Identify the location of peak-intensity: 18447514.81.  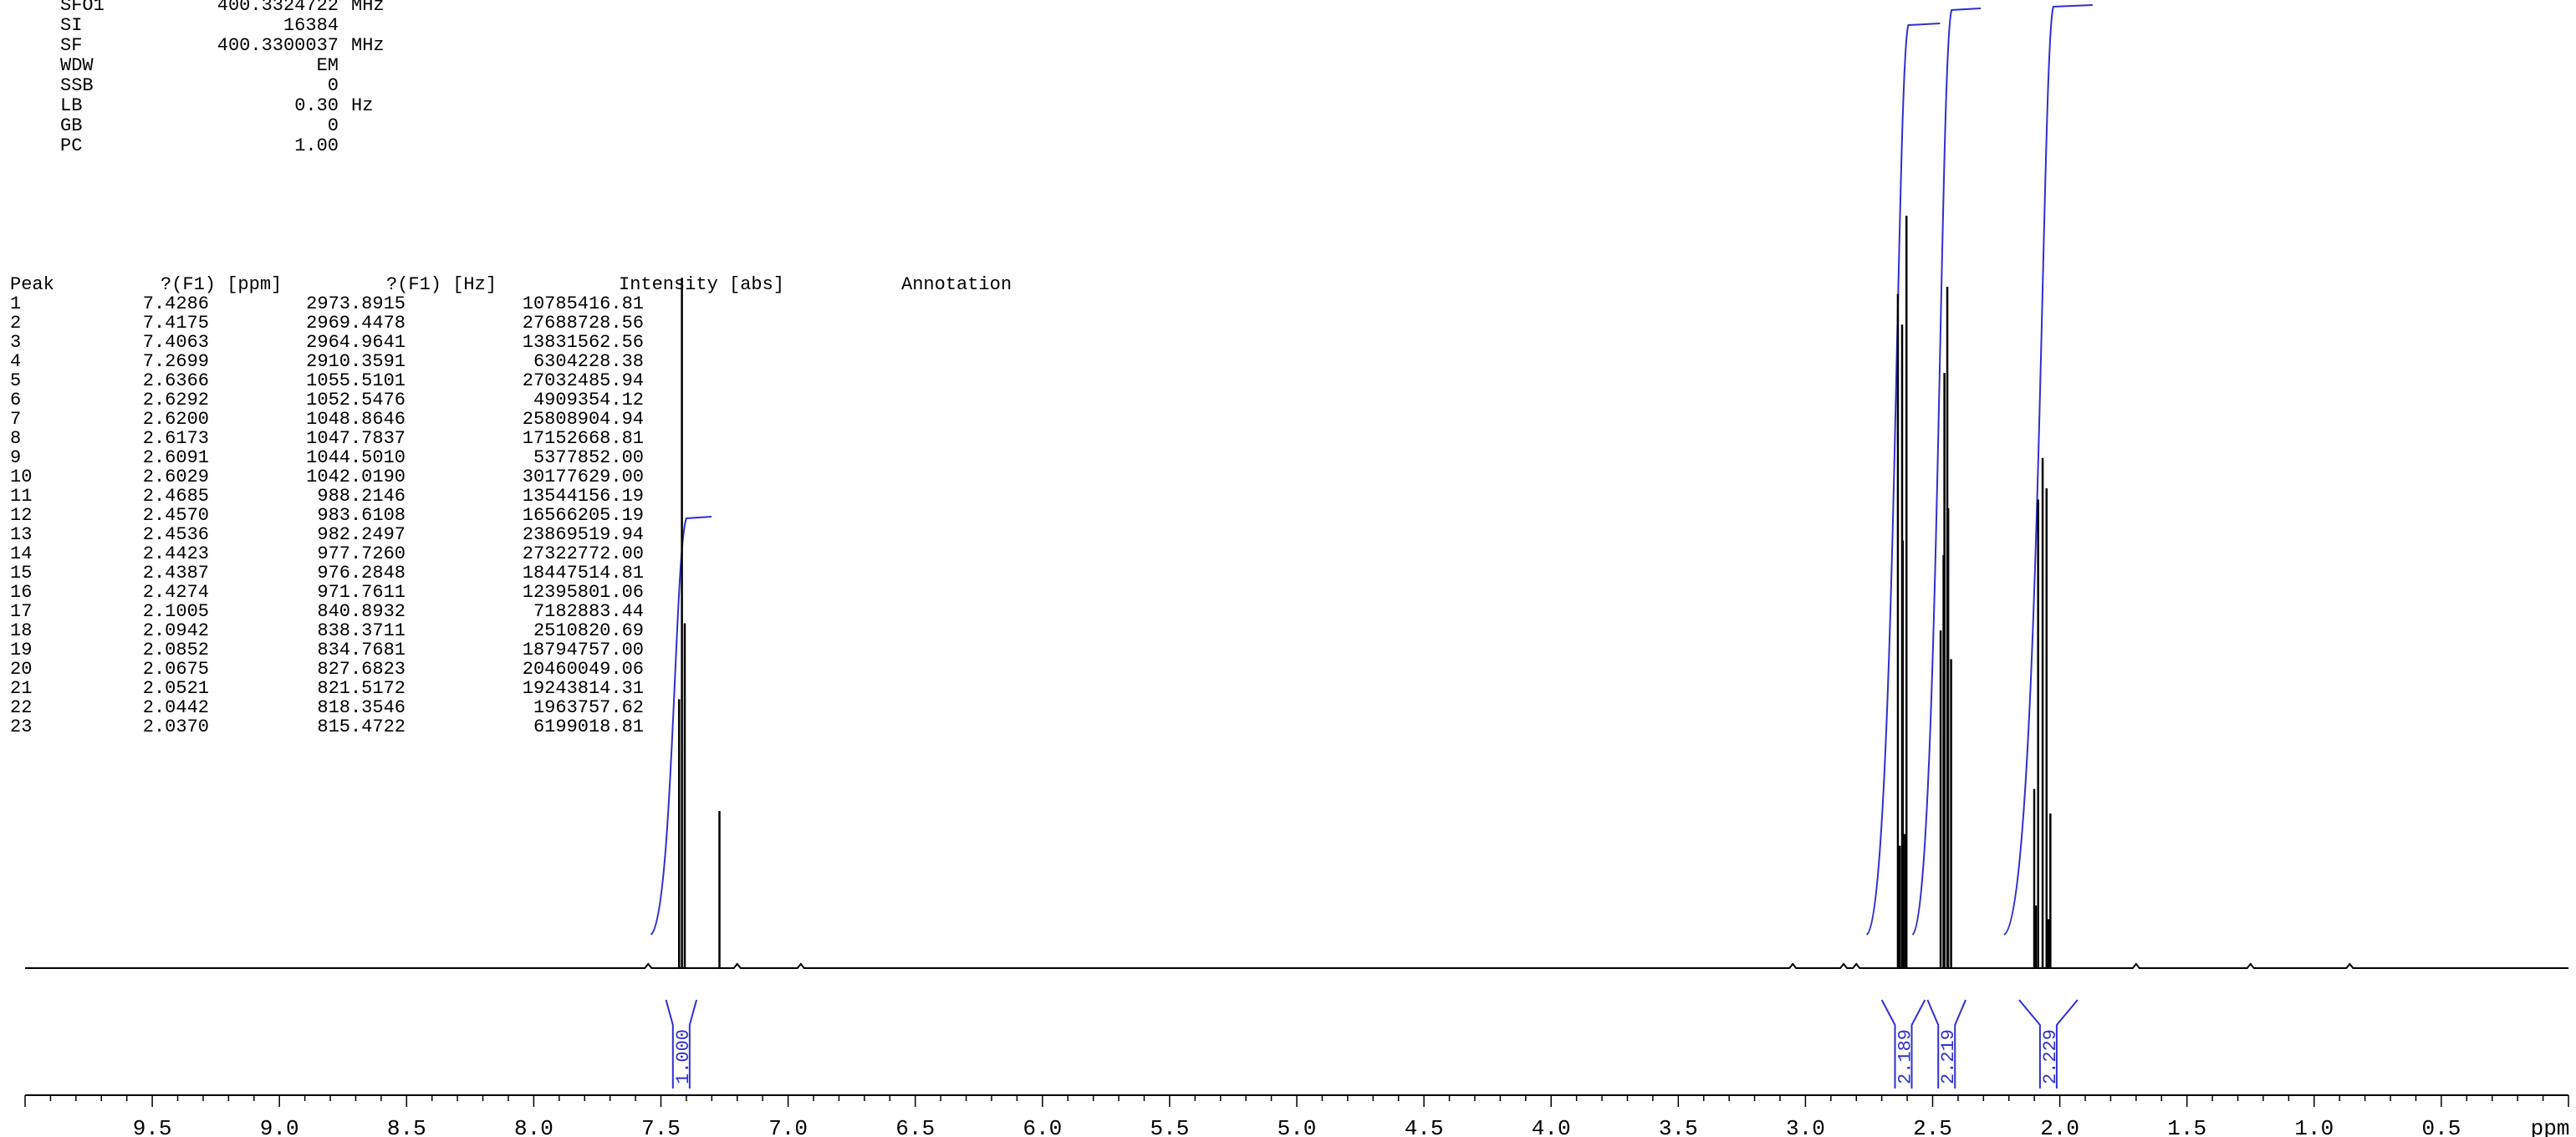
(583, 573).